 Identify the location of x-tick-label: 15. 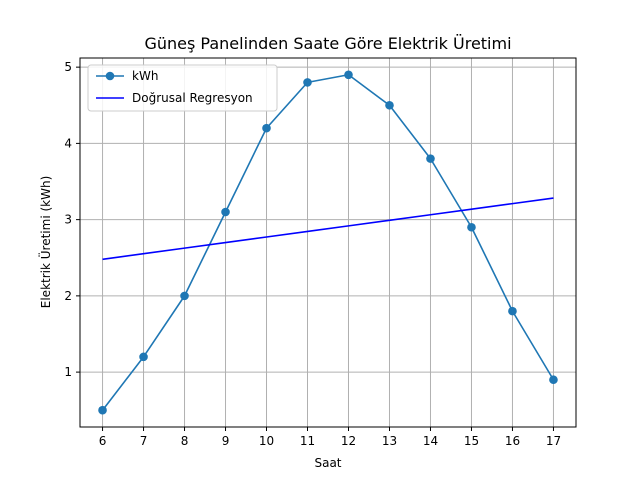
(471, 441).